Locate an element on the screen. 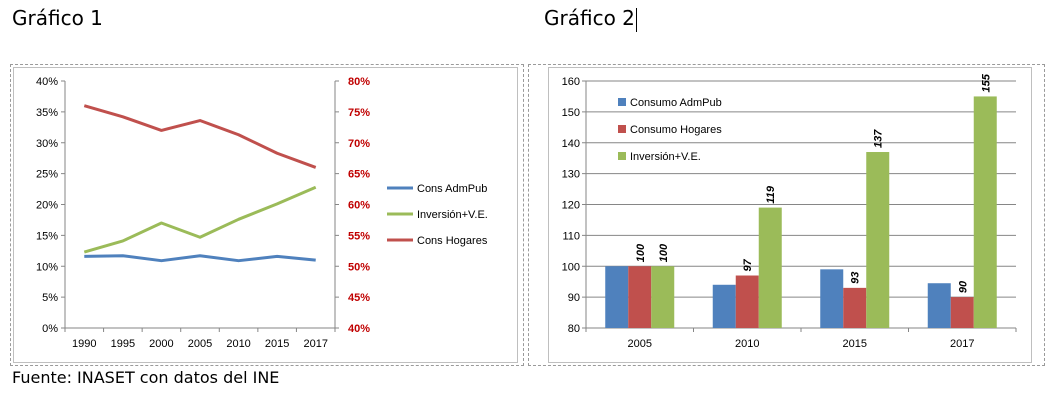 Image resolution: width=1061 pixels, height=400 pixels. bar-data-label: 155 is located at coordinates (986, 82).